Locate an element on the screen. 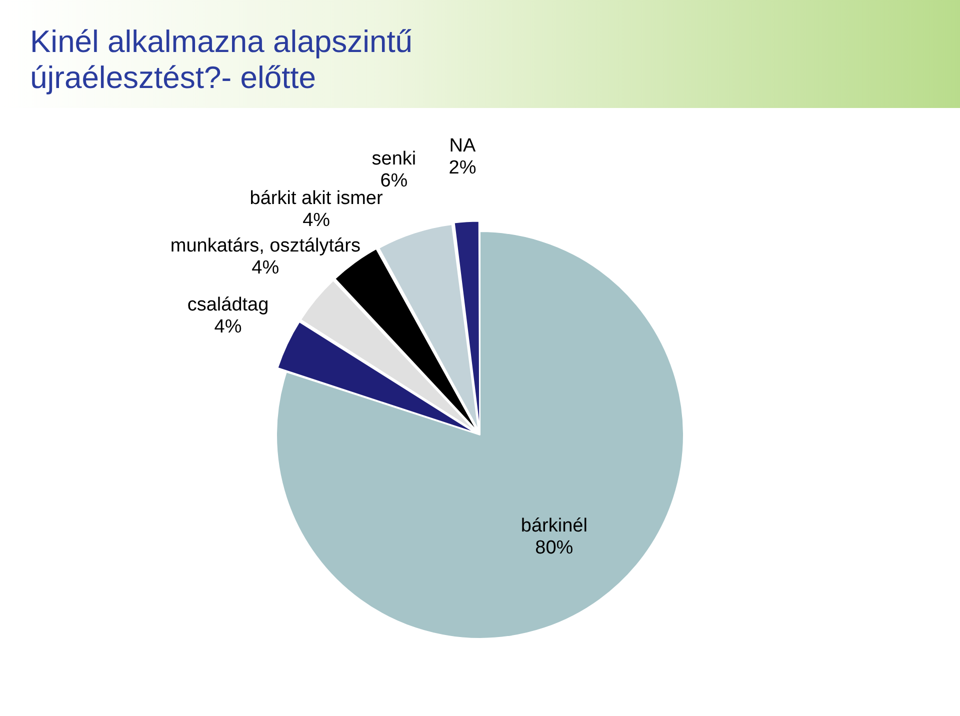 This screenshot has width=960, height=716. data-label: 2% is located at coordinates (462, 167).